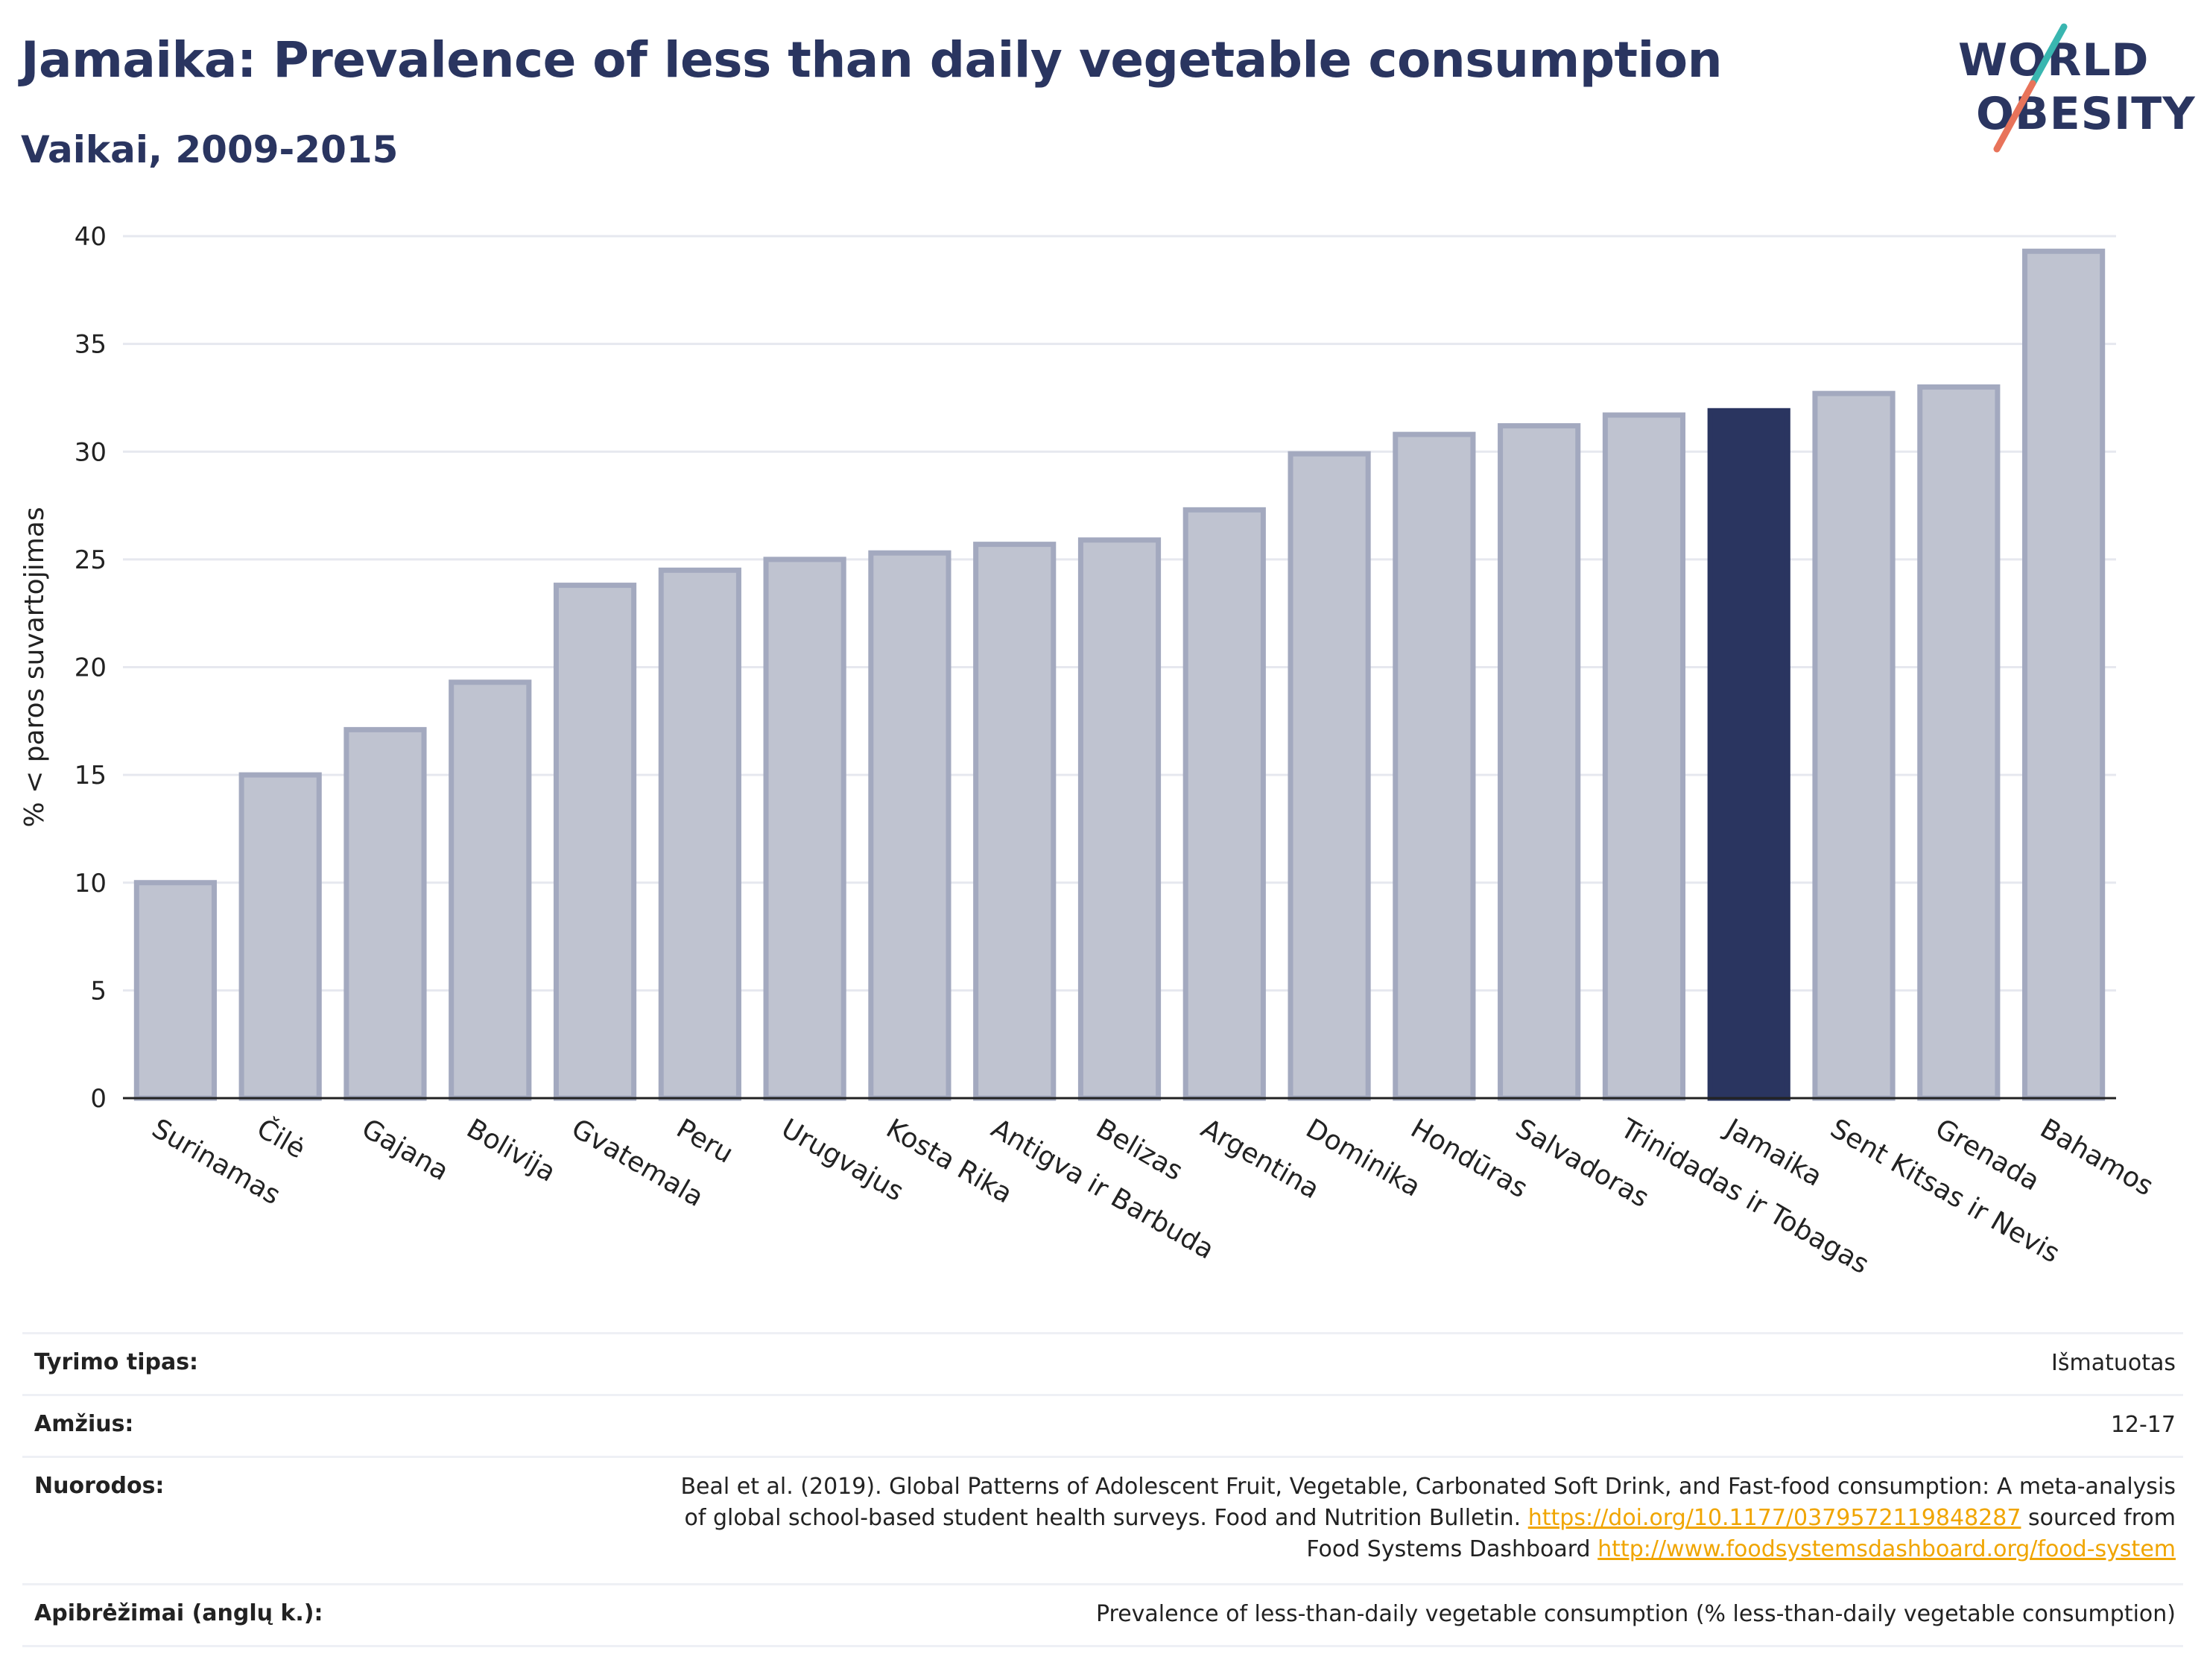 The width and height of the screenshot is (2204, 1680). What do you see at coordinates (510, 1150) in the screenshot?
I see `x-tick-label: Bolivija` at bounding box center [510, 1150].